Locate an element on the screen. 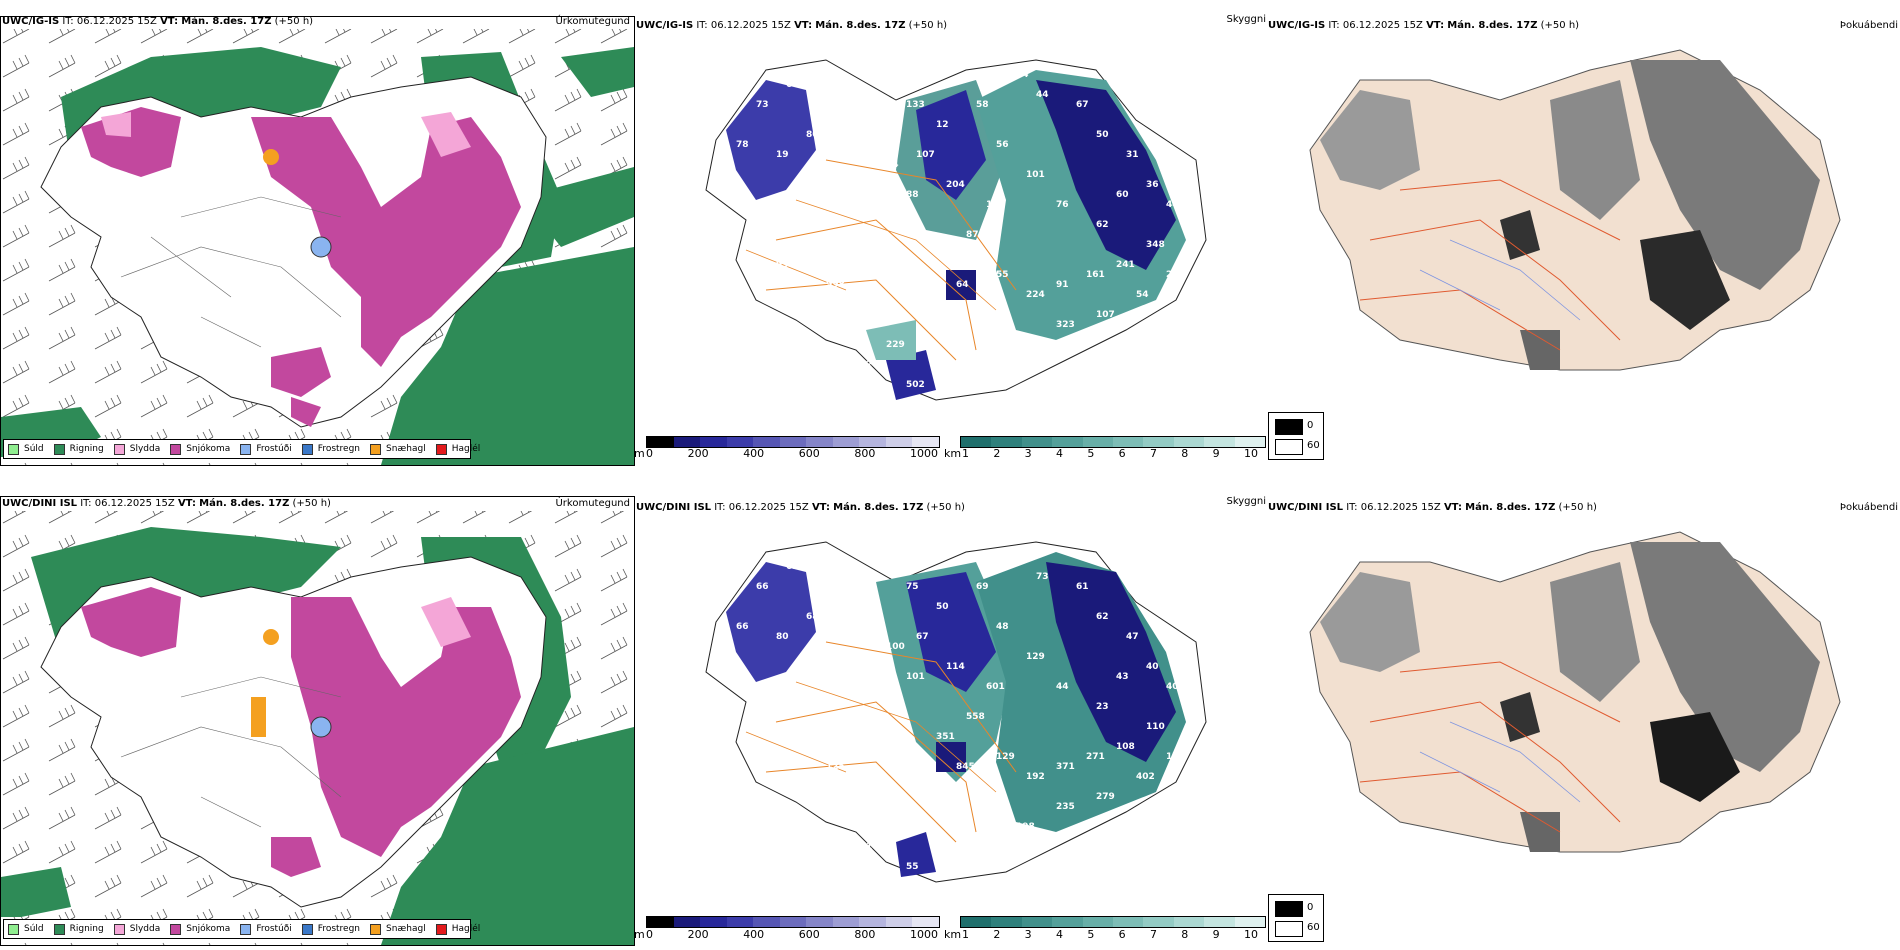 The width and height of the screenshot is (1900, 950). vis-ticks-1: 1 2 3 4 5 6 7 8 9 10 is located at coordinates (1110, 453).